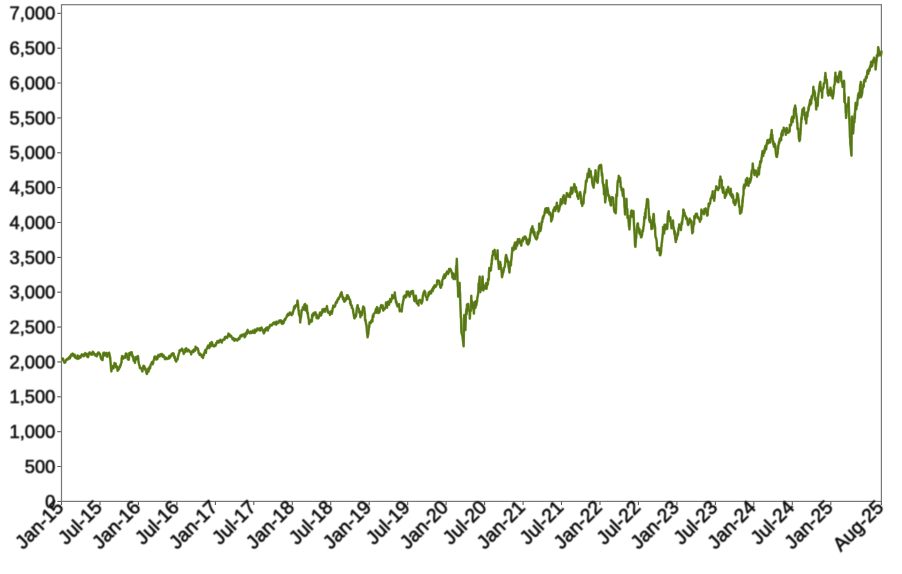 The image size is (902, 574). I want to click on svg-text: 2,500, so click(33, 327).